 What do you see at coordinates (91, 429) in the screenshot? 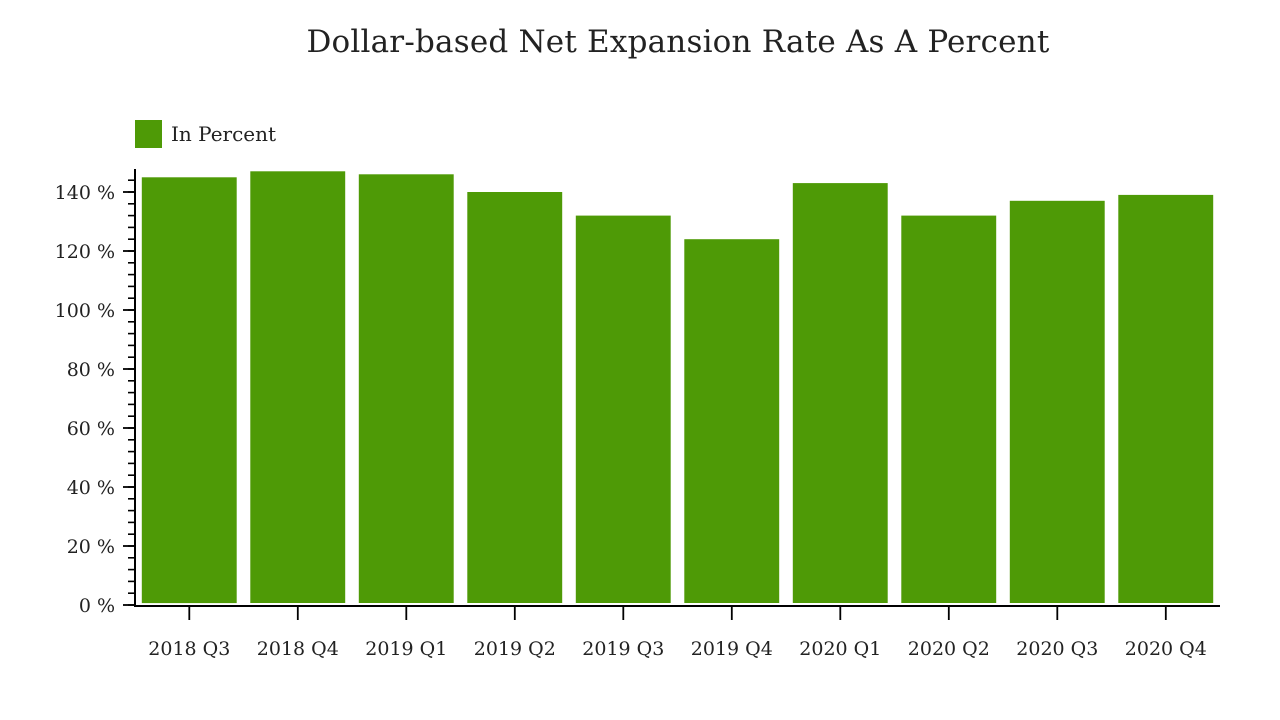
I see `y-tick-label: 60 %` at bounding box center [91, 429].